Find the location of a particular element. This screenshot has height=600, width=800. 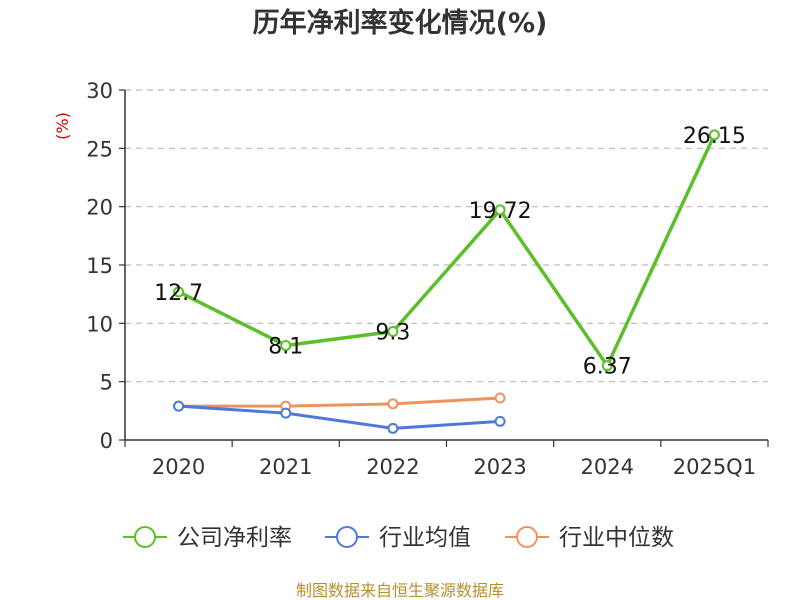

x-tick-label: 2024 is located at coordinates (607, 467).